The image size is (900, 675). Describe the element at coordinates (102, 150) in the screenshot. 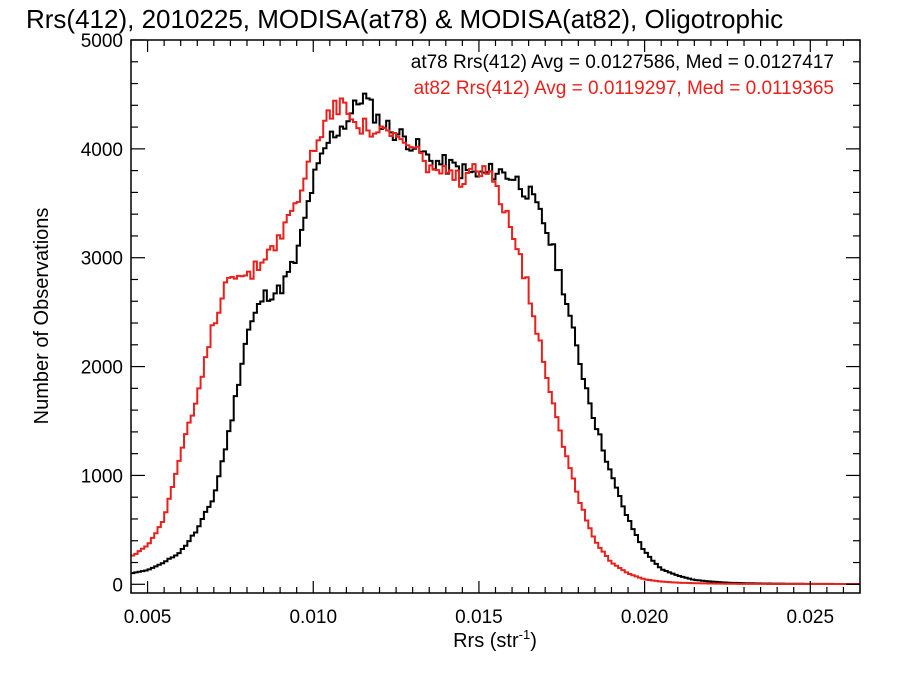

I see `y-tick-label: 4000` at that location.